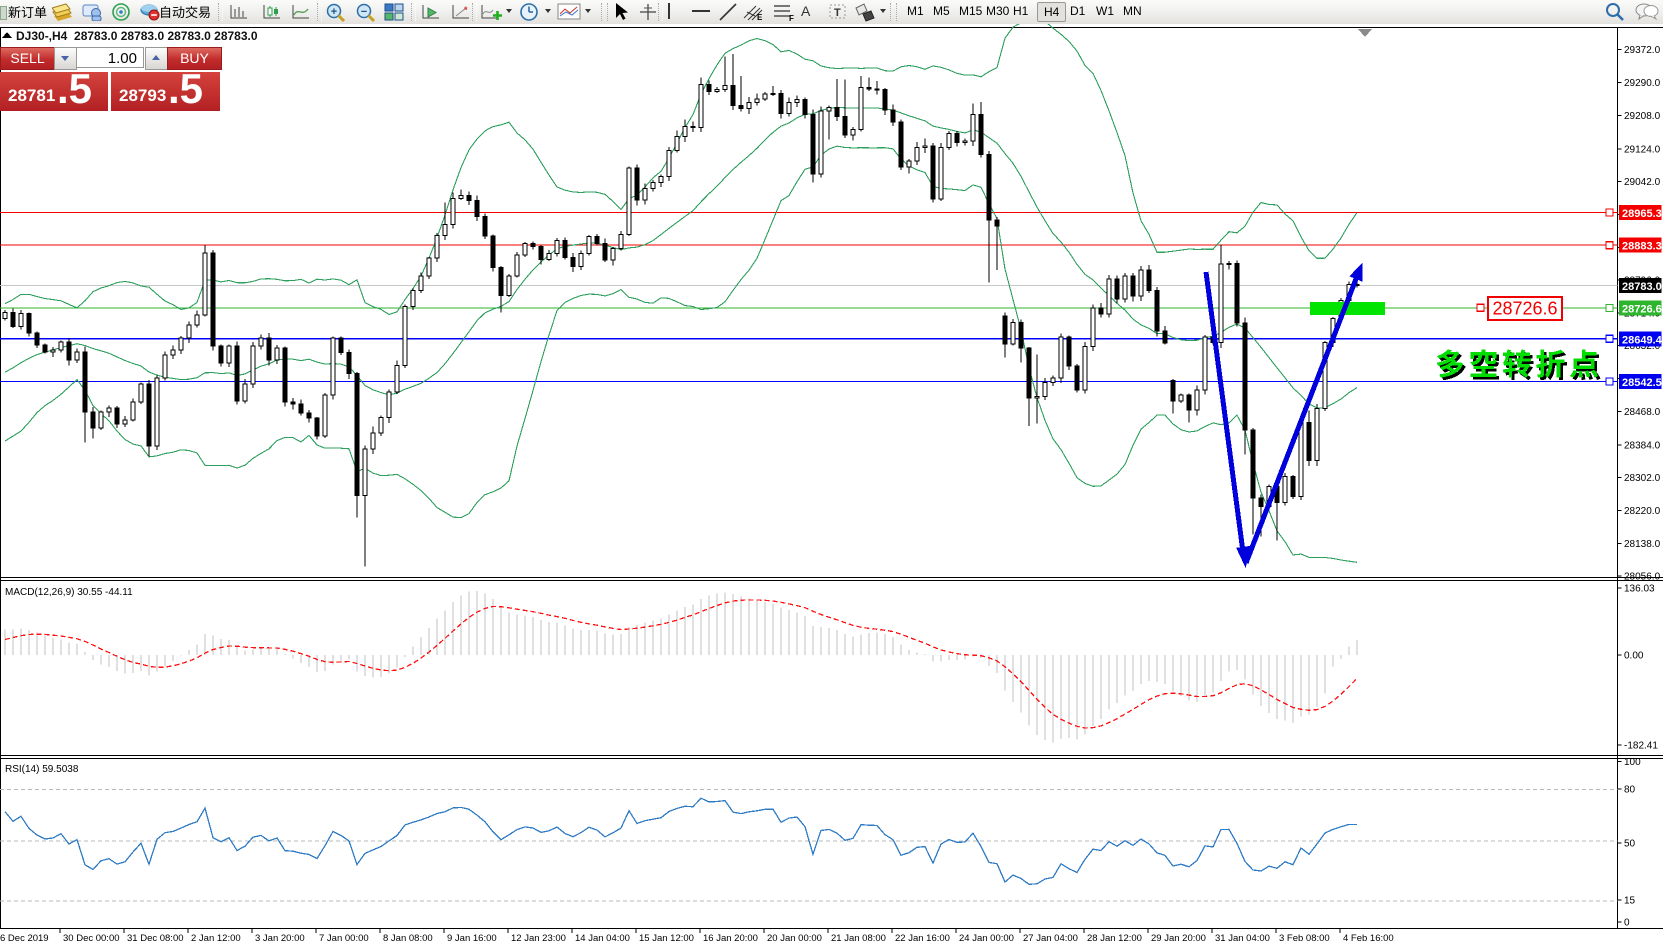 This screenshot has width=1663, height=946. I want to click on svg-text: RSI(14) 59.5038, so click(42, 769).